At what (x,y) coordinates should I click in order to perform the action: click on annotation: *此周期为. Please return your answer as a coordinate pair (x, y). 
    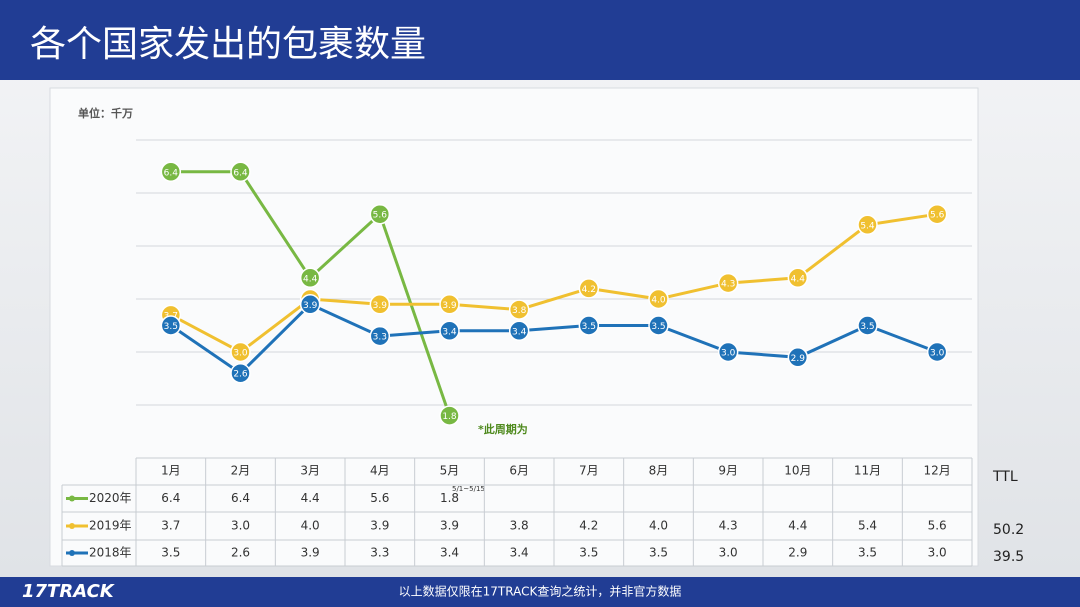
    Looking at the image, I should click on (503, 429).